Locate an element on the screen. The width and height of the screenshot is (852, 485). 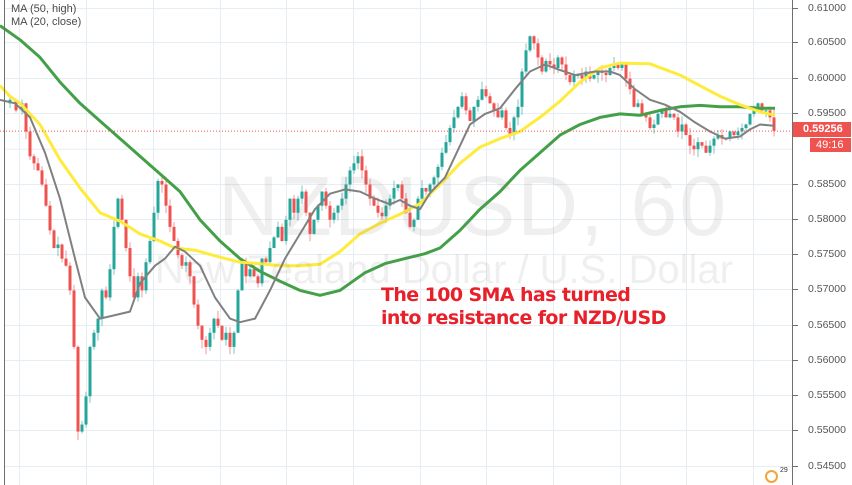
annotation-line-1: The 100 SMA has turned is located at coordinates (506, 295).